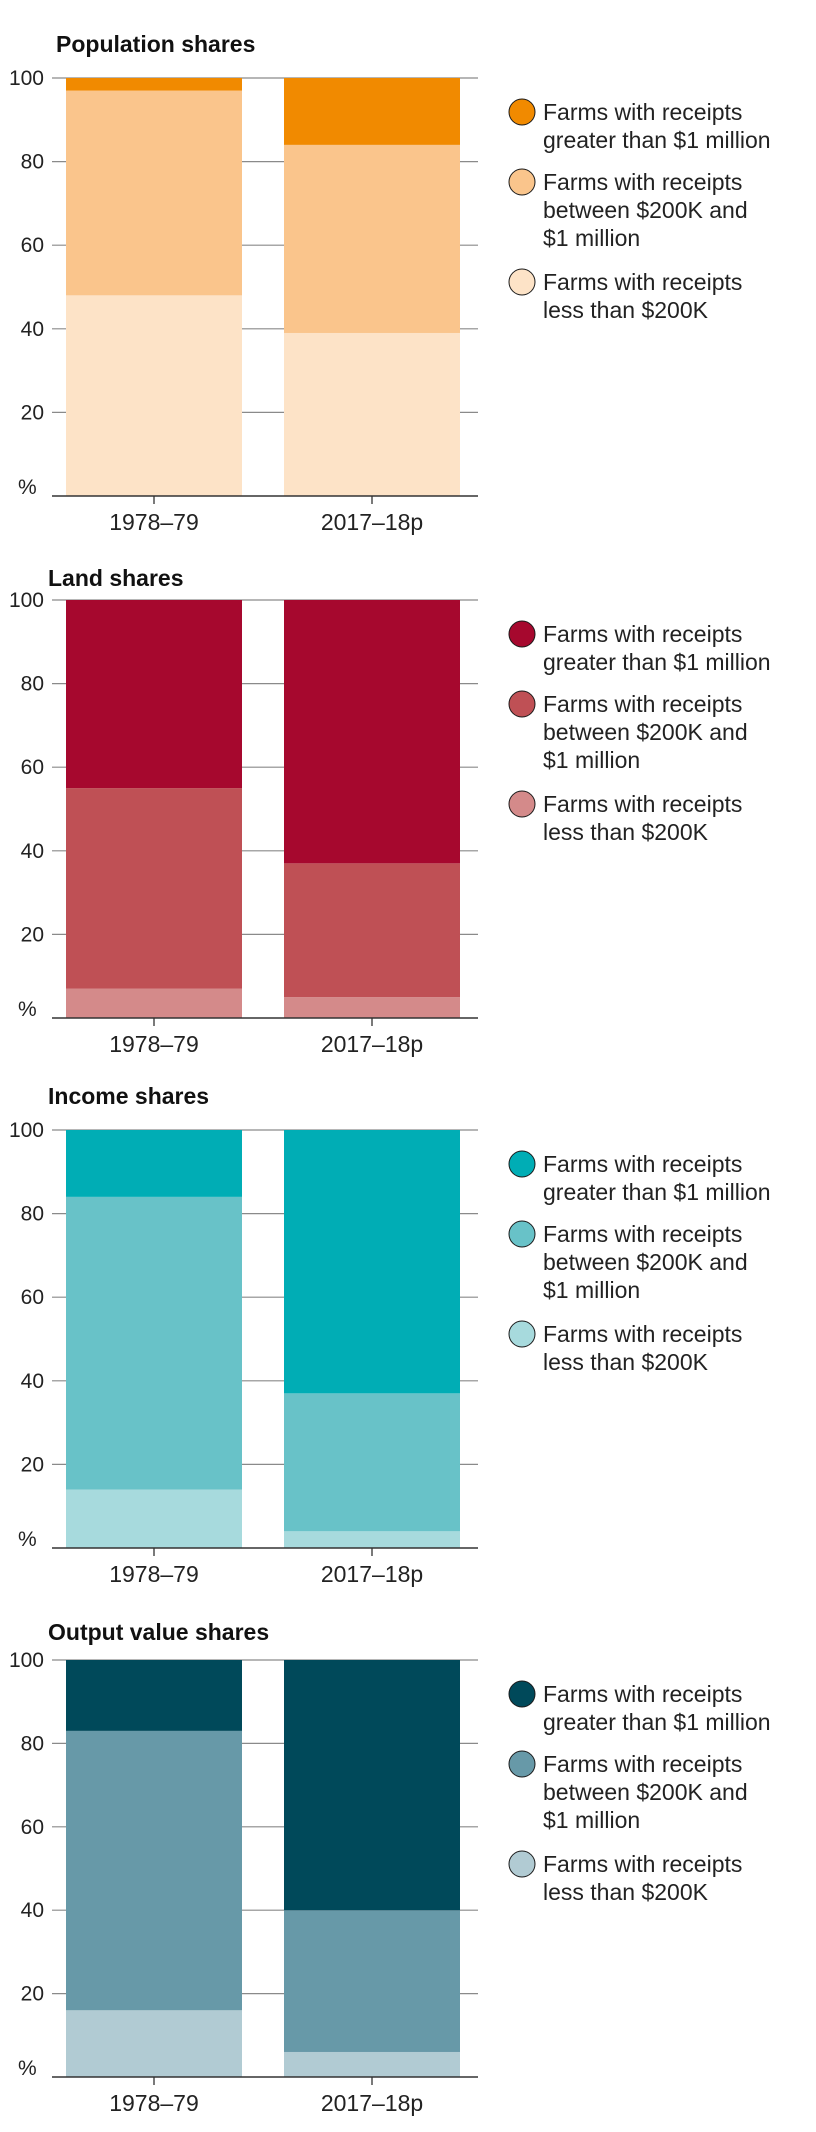  What do you see at coordinates (128, 1096) in the screenshot?
I see `chart-title: Income shares` at bounding box center [128, 1096].